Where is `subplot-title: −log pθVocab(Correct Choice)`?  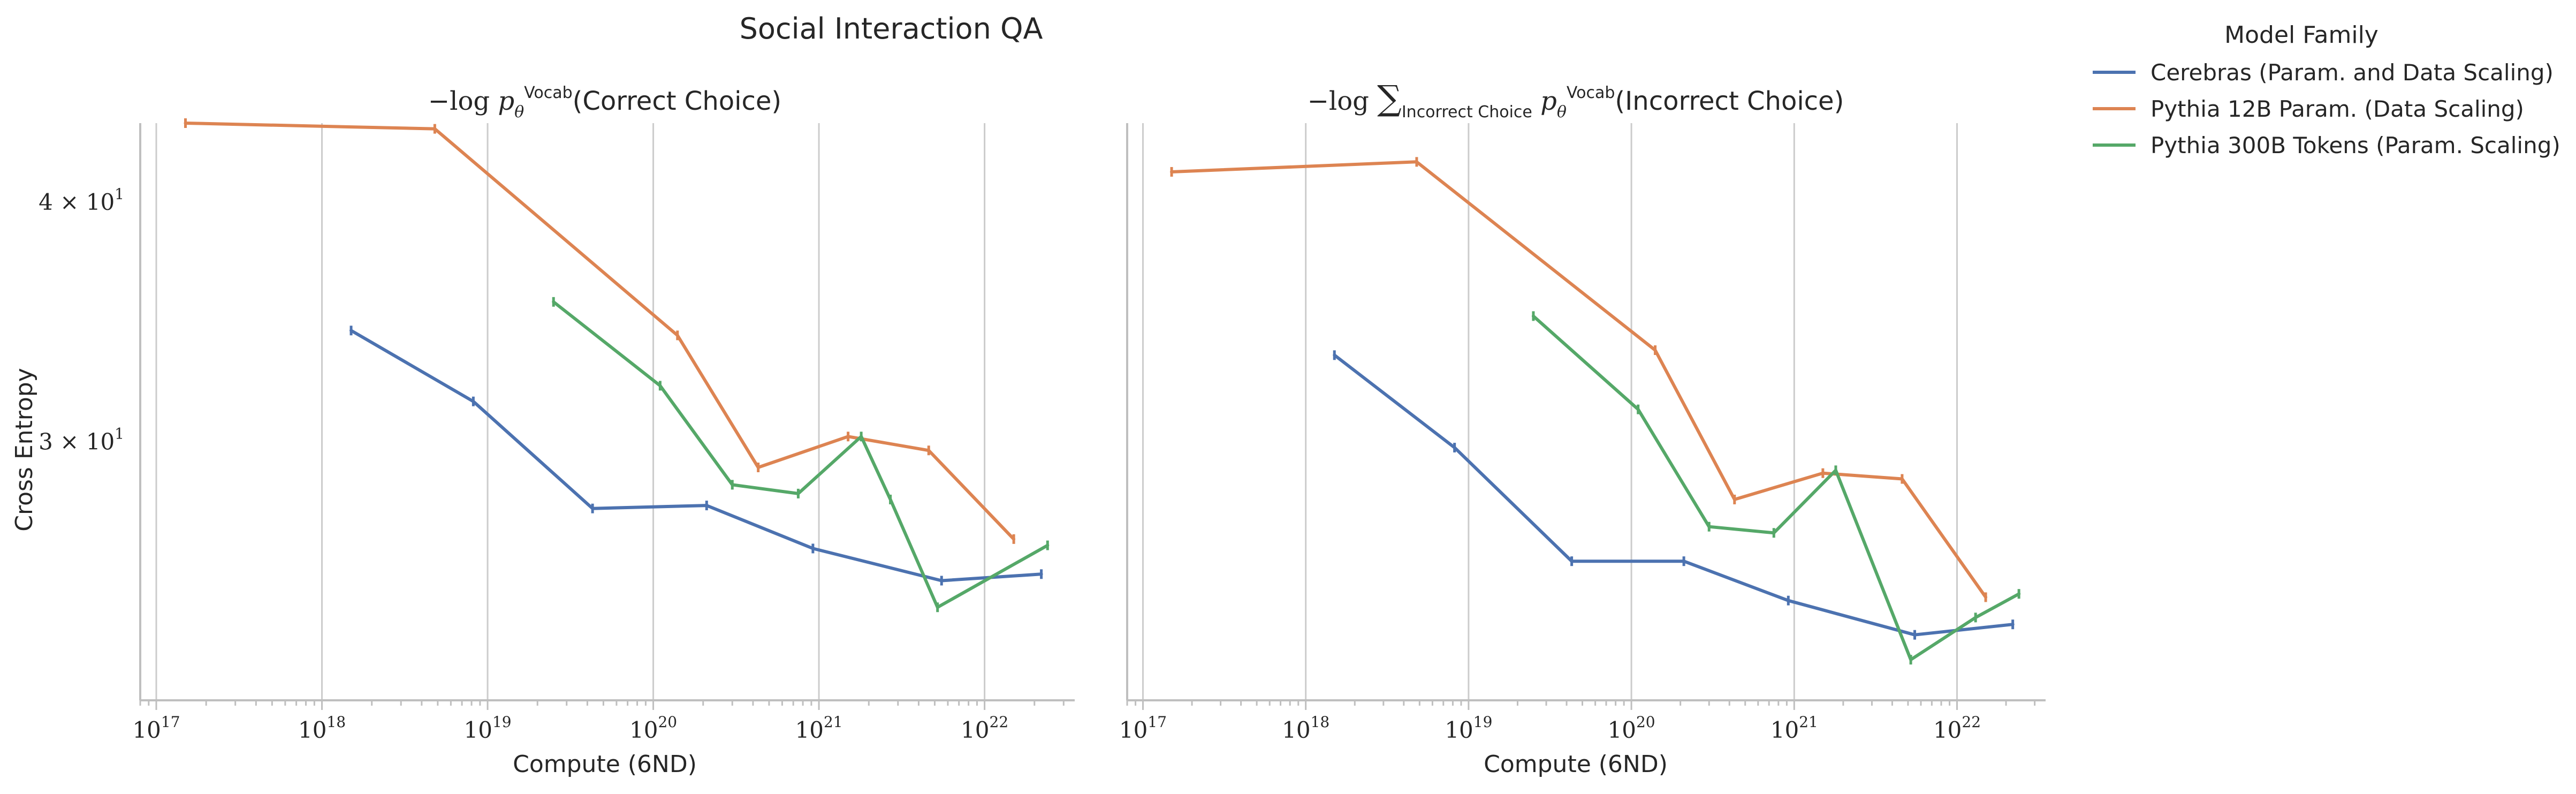
subplot-title: −log pθVocab(Correct Choice) is located at coordinates (604, 103).